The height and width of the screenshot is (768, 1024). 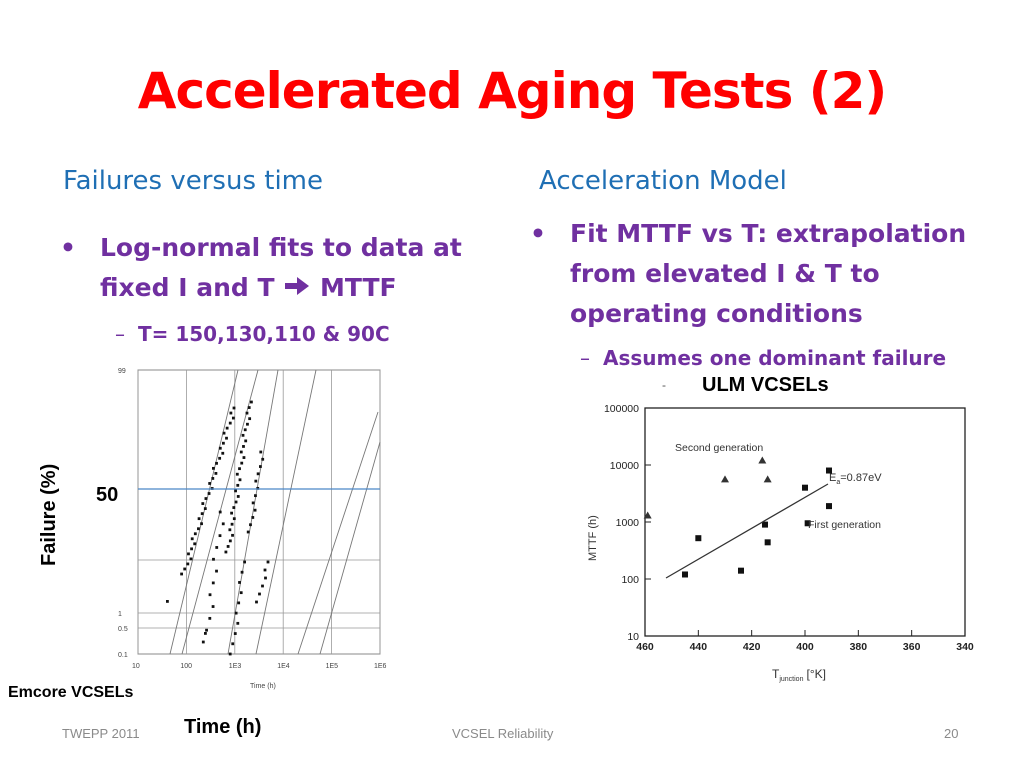 What do you see at coordinates (719, 448) in the screenshot?
I see `right-chart-legend-second: Second generation` at bounding box center [719, 448].